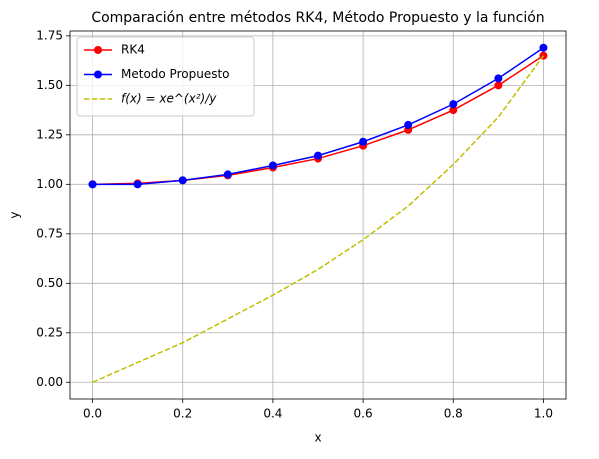  Describe the element at coordinates (363, 414) in the screenshot. I see `x-tick-label: 0.6` at that location.